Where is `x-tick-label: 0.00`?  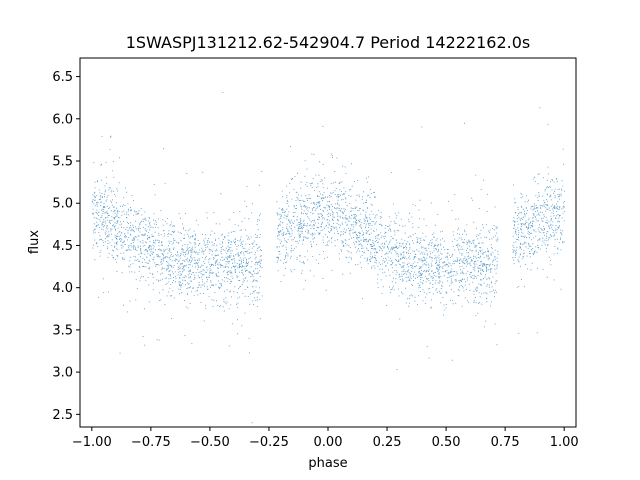
x-tick-label: 0.00 is located at coordinates (328, 442).